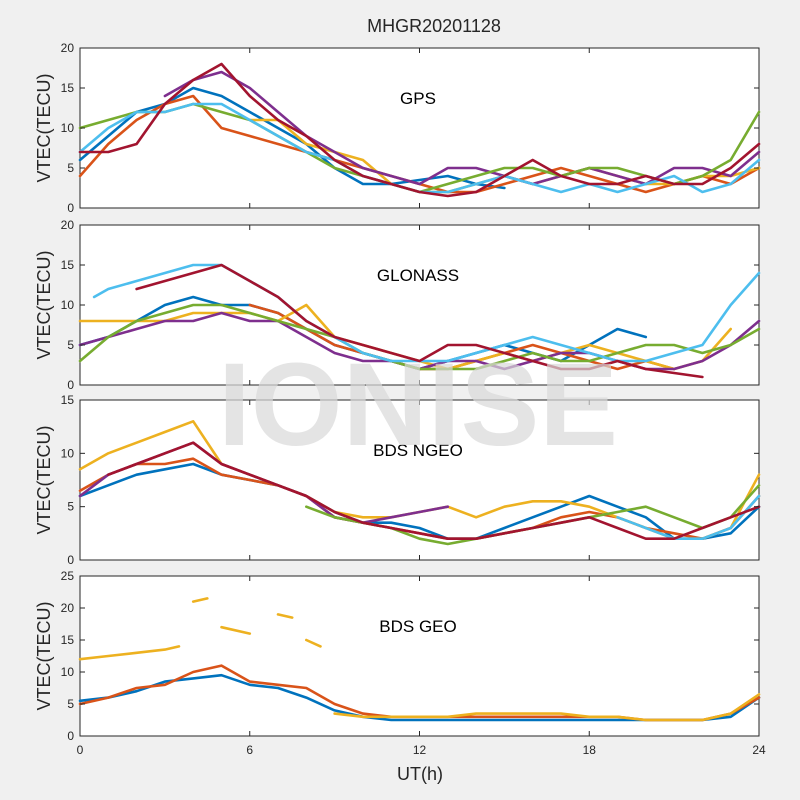  Describe the element at coordinates (80, 750) in the screenshot. I see `x-tick-label: 0` at that location.